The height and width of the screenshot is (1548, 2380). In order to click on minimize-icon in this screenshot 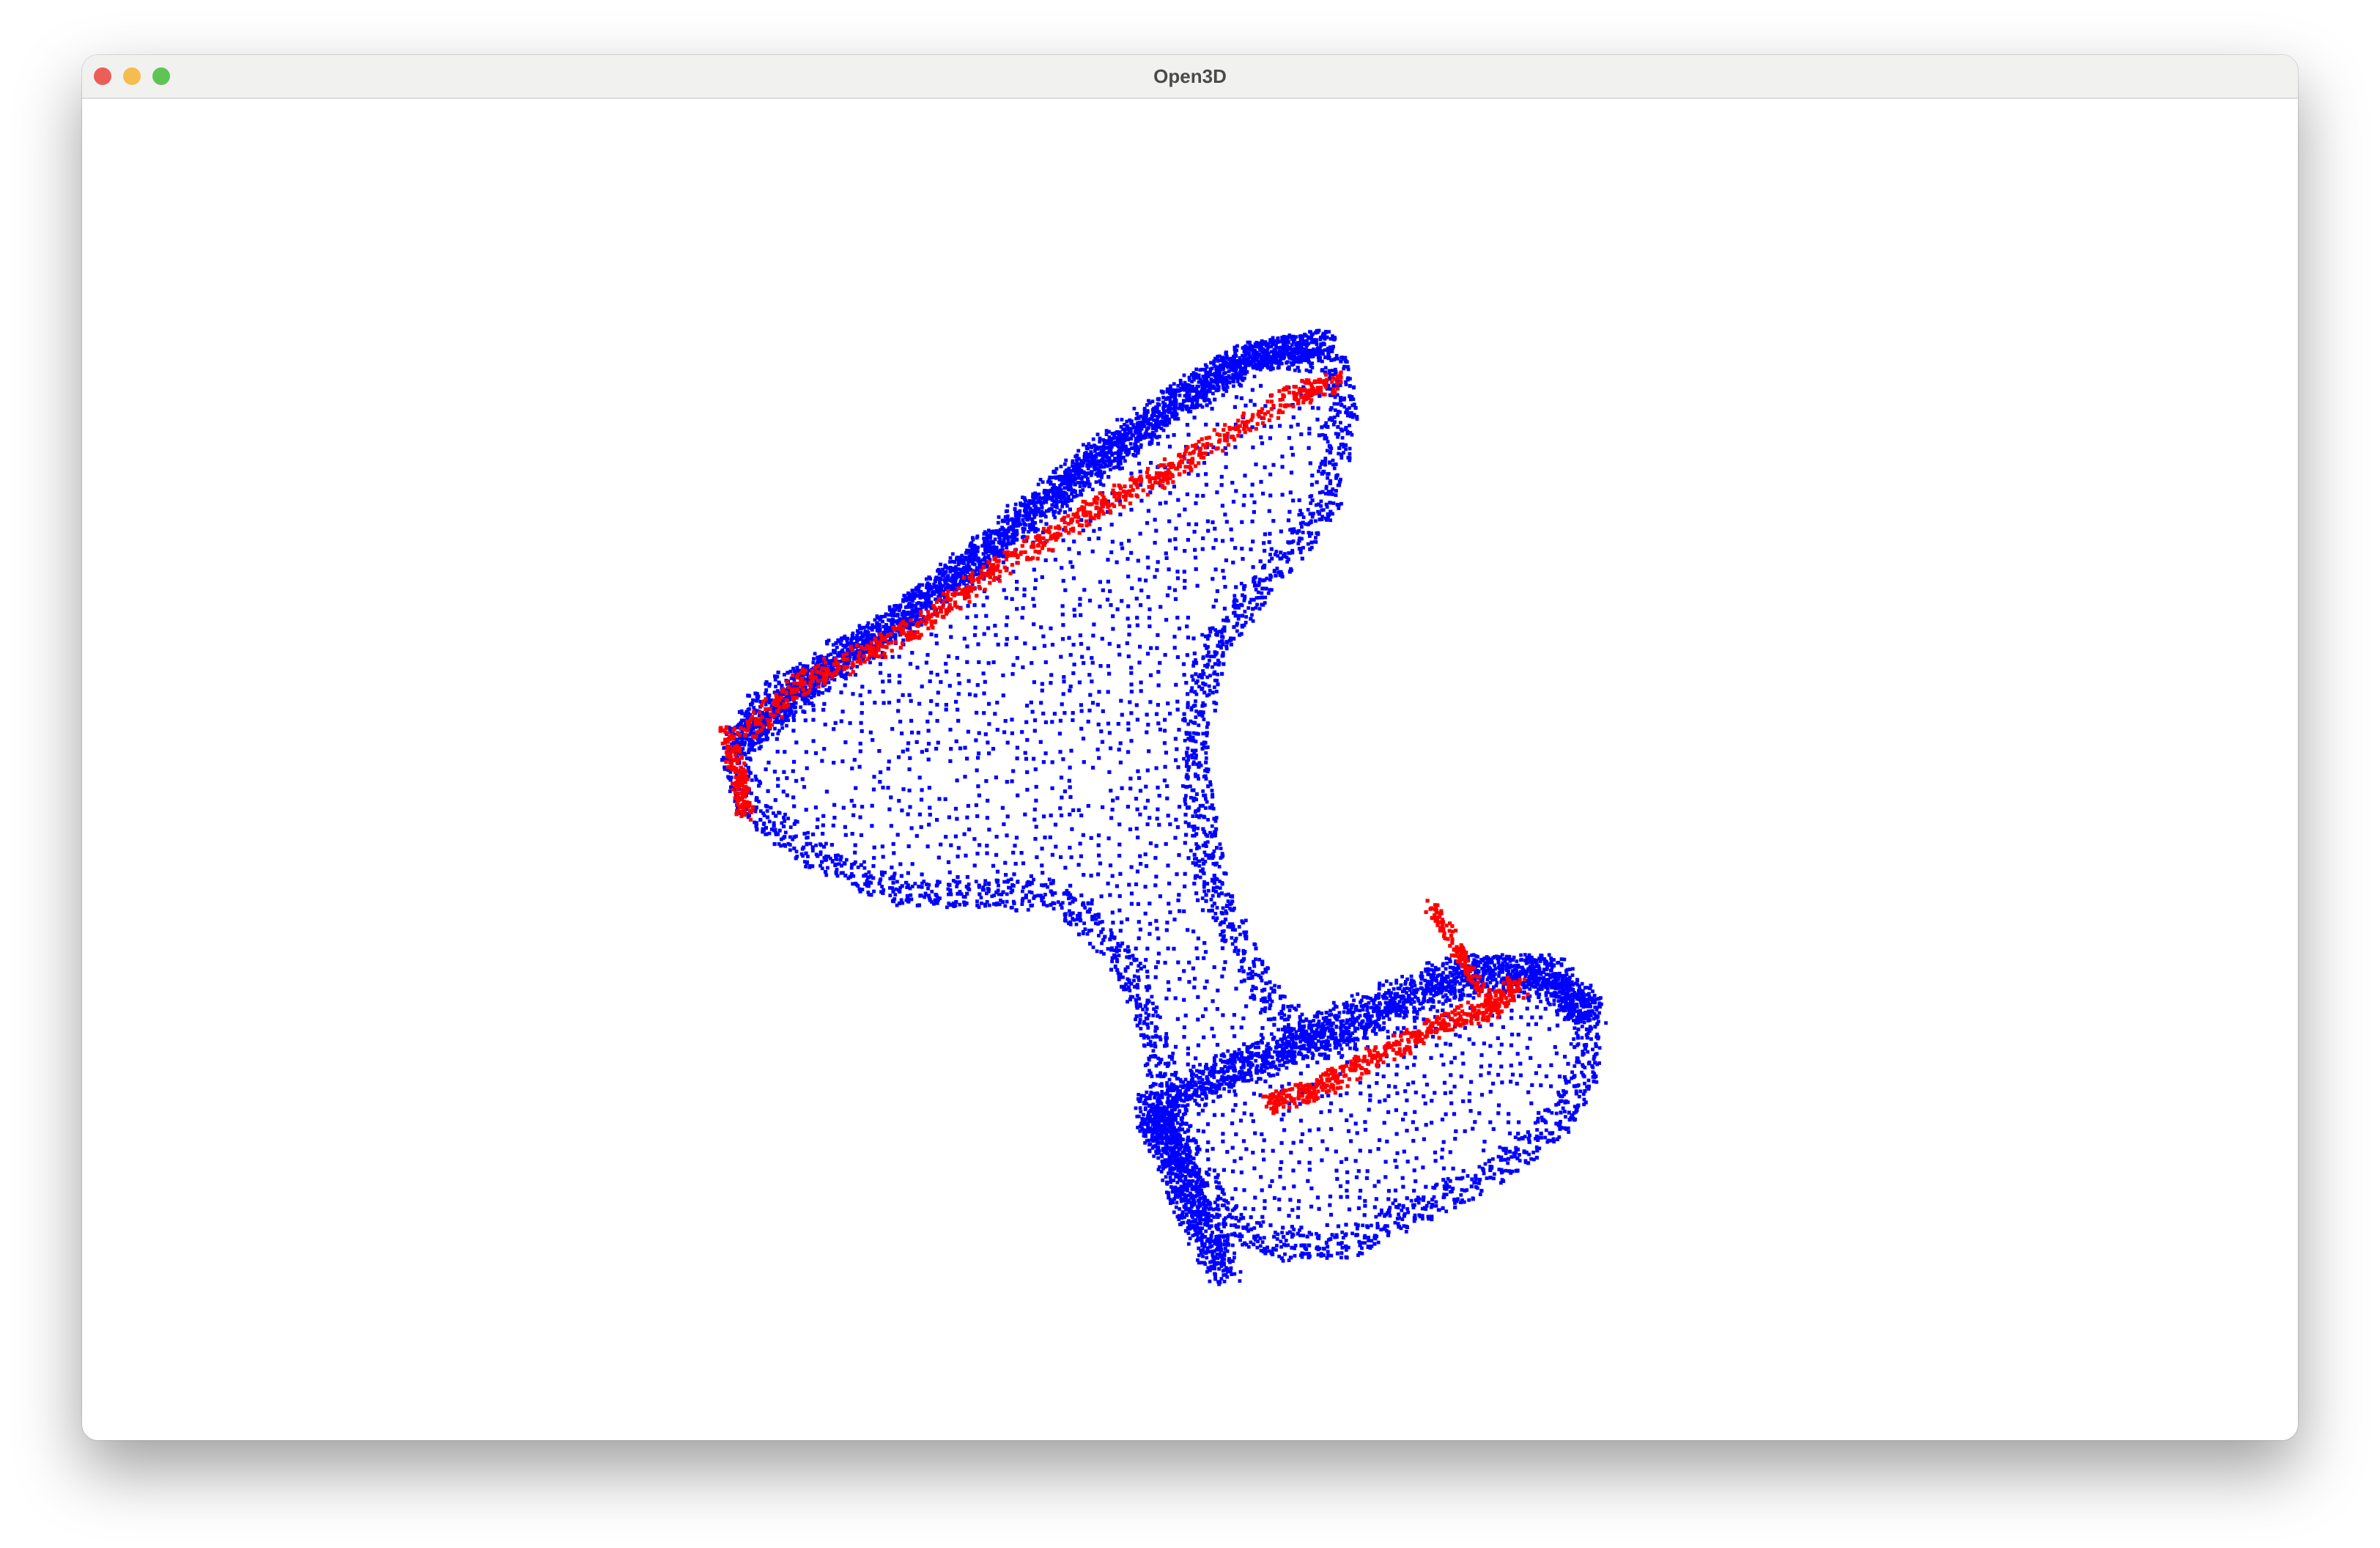, I will do `click(132, 76)`.